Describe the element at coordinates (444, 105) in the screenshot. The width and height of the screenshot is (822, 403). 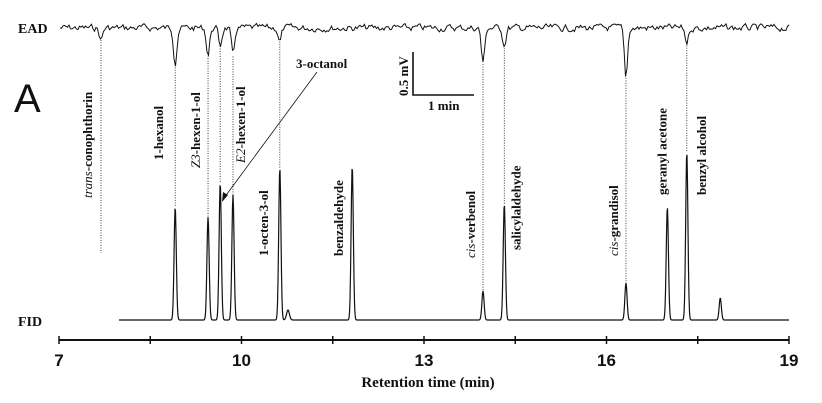
I see `scale-bar-horizontal-label: 1 min` at that location.